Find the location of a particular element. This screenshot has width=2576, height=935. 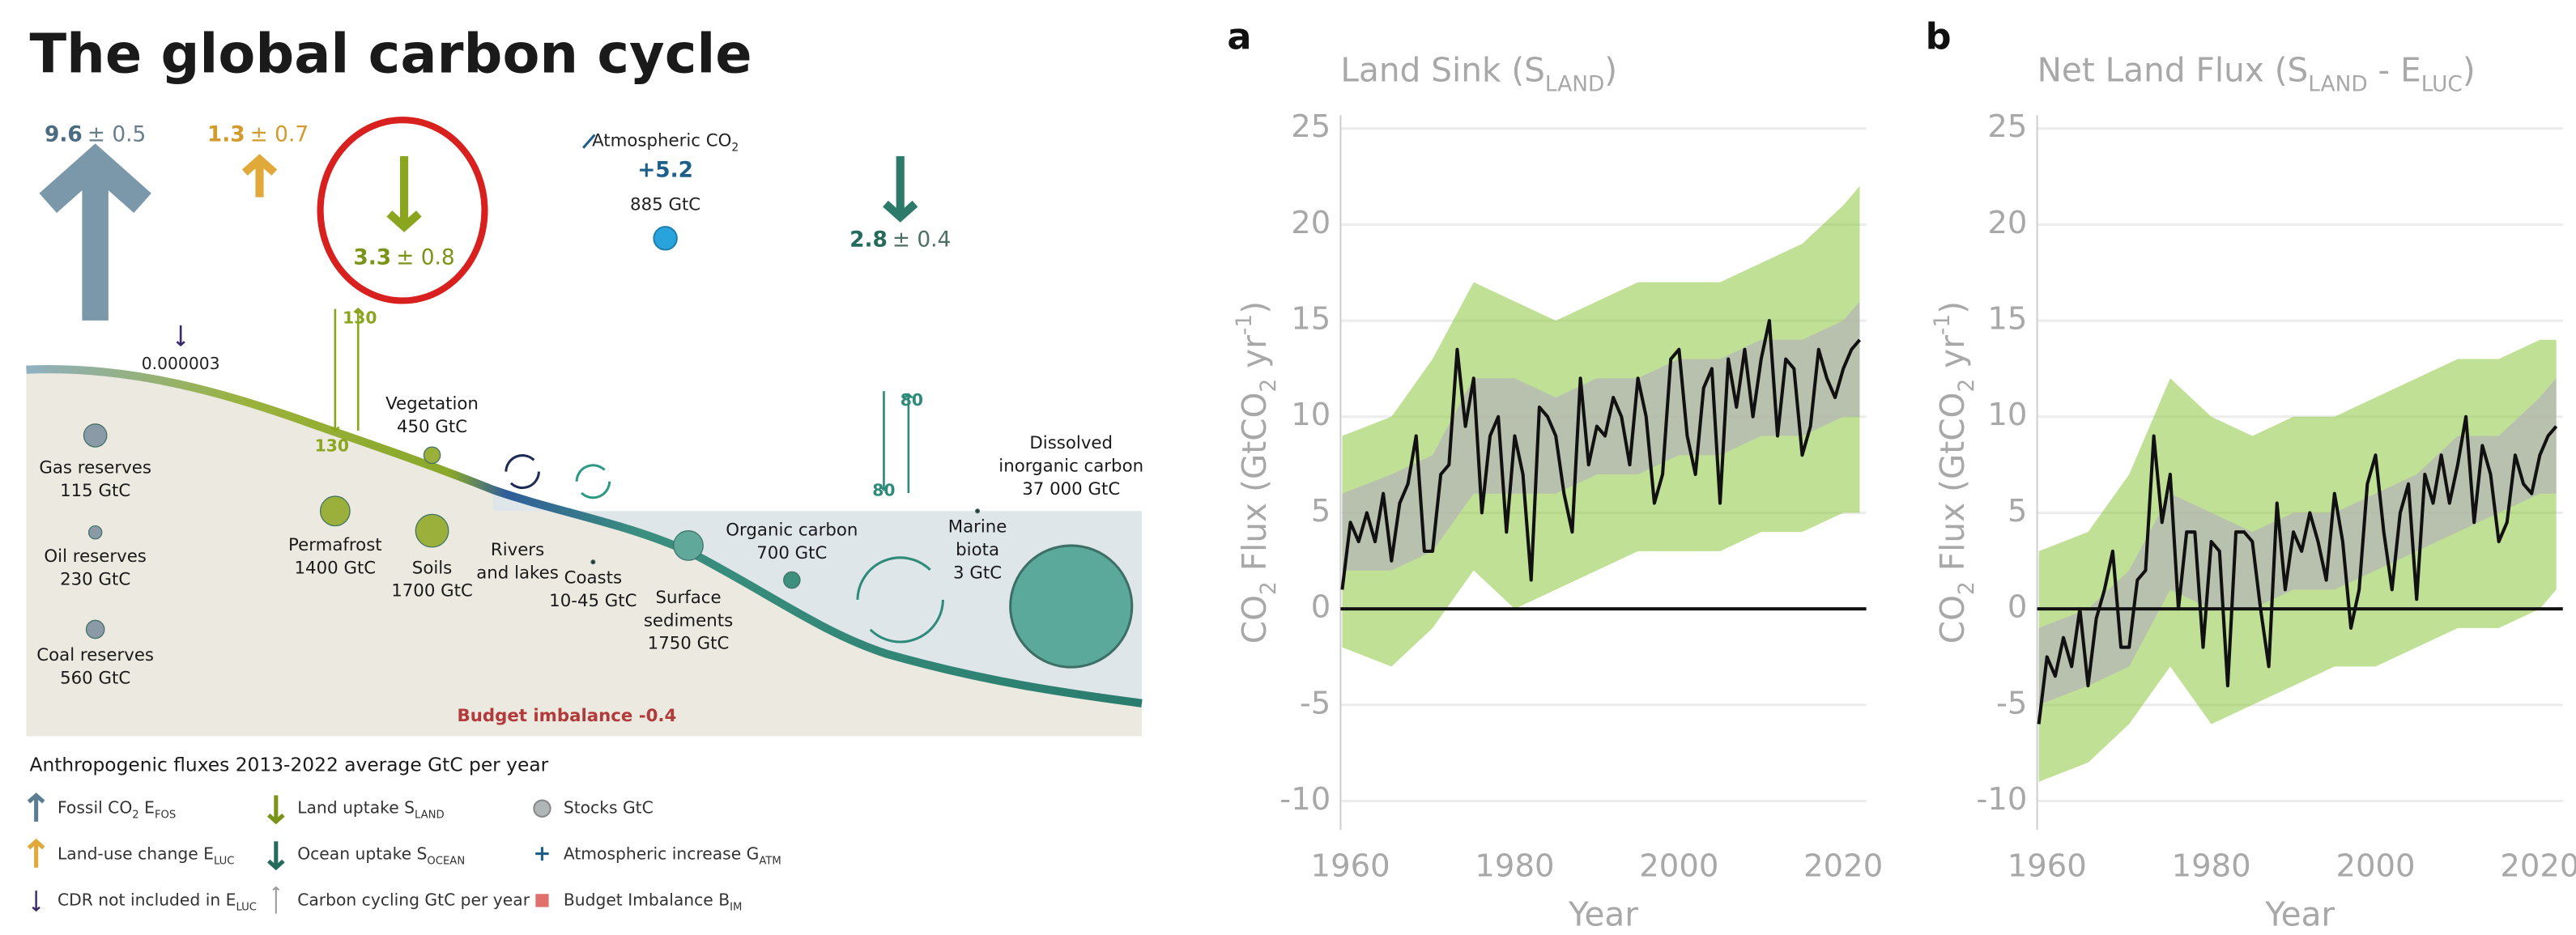

x-axis-label: Year is located at coordinates (2299, 915).